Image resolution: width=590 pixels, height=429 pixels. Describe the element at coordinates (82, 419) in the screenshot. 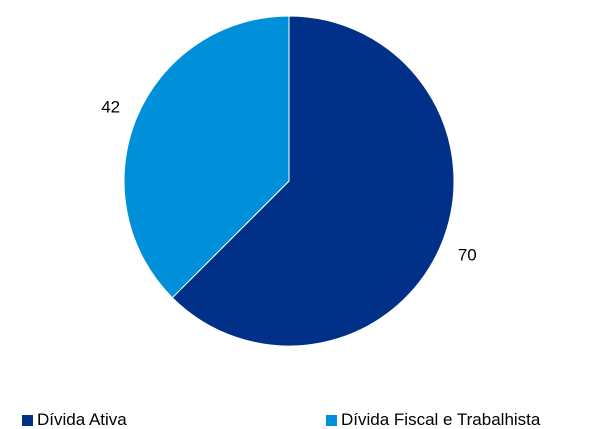

I see `legend-label-divida-ativa: Dívida Ativa` at that location.